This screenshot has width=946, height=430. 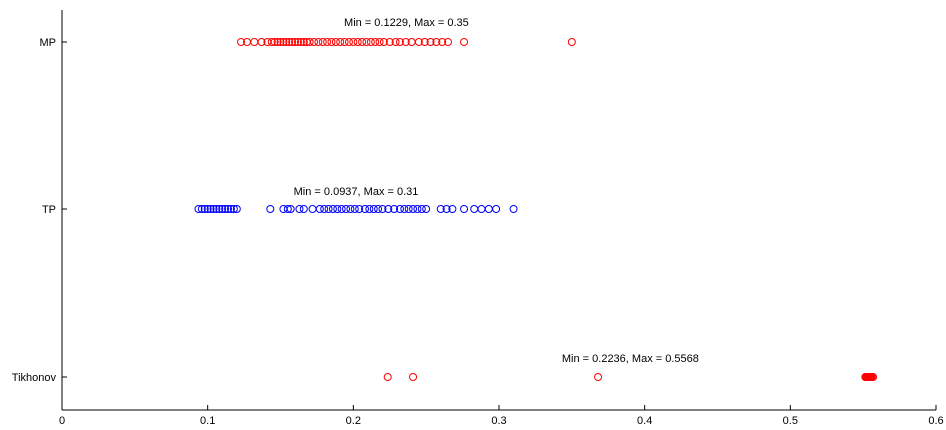 I want to click on annotation-tp: Min = 0.0937, Max = 0.31, so click(x=356, y=192).